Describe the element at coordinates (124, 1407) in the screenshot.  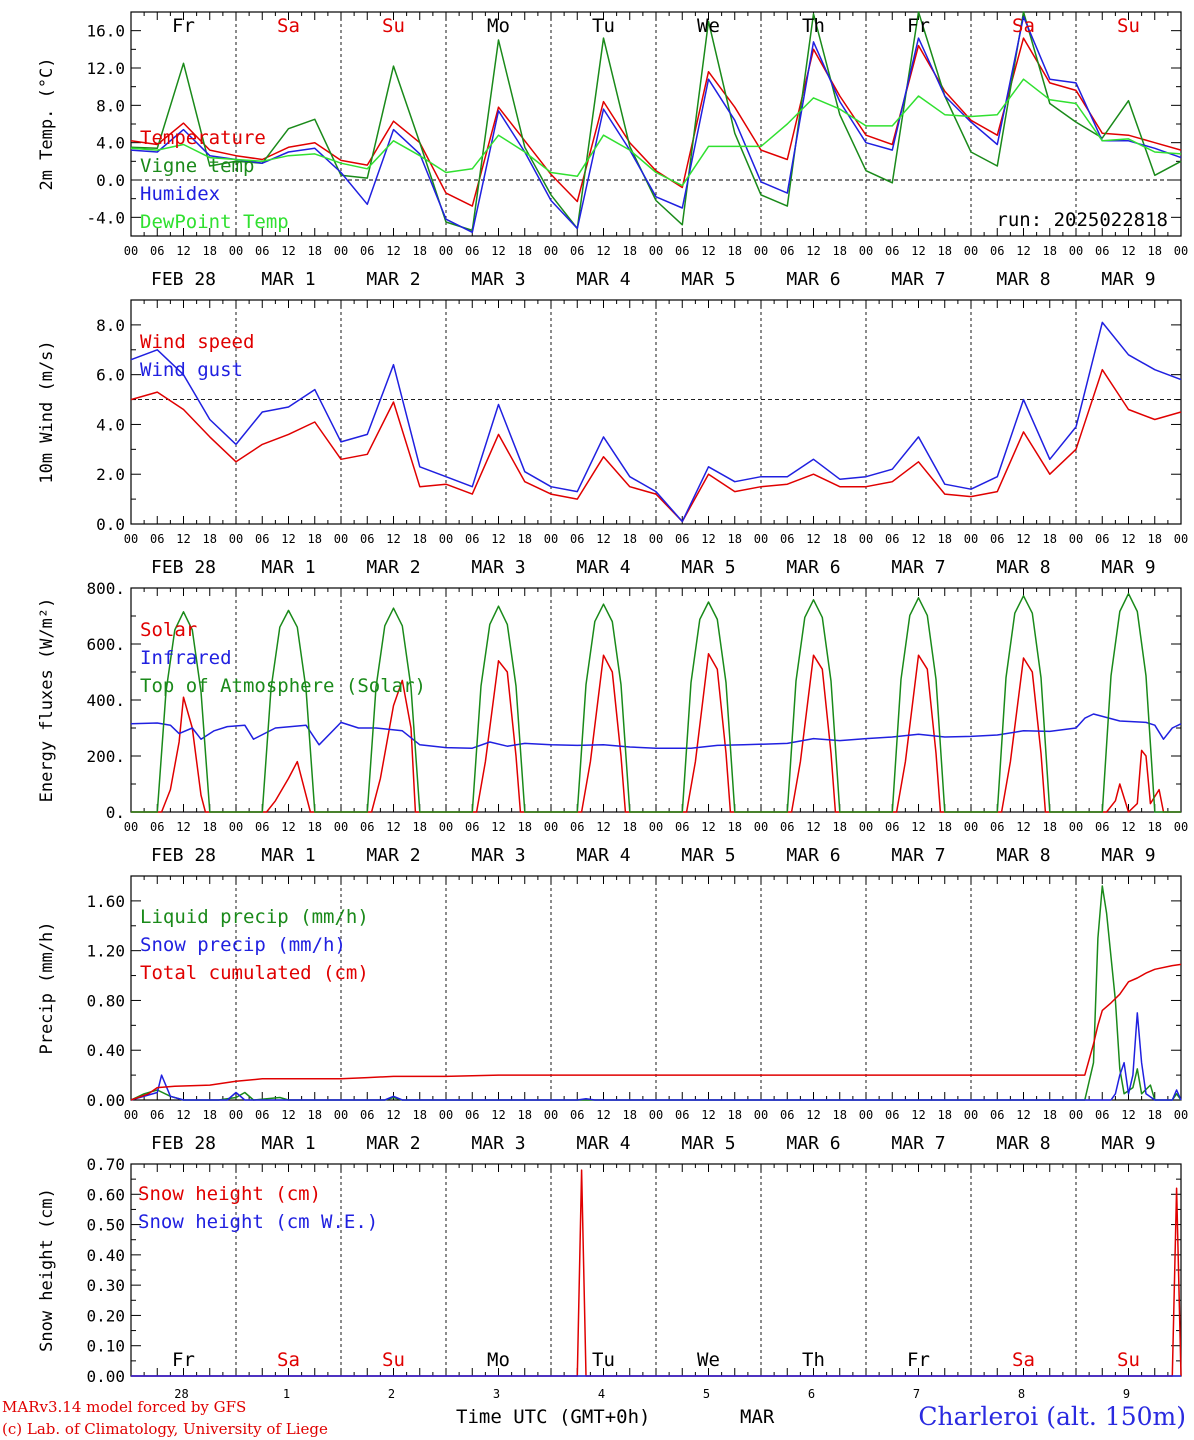
I see `model-credit: MARv3.14 model forced by GFS` at that location.